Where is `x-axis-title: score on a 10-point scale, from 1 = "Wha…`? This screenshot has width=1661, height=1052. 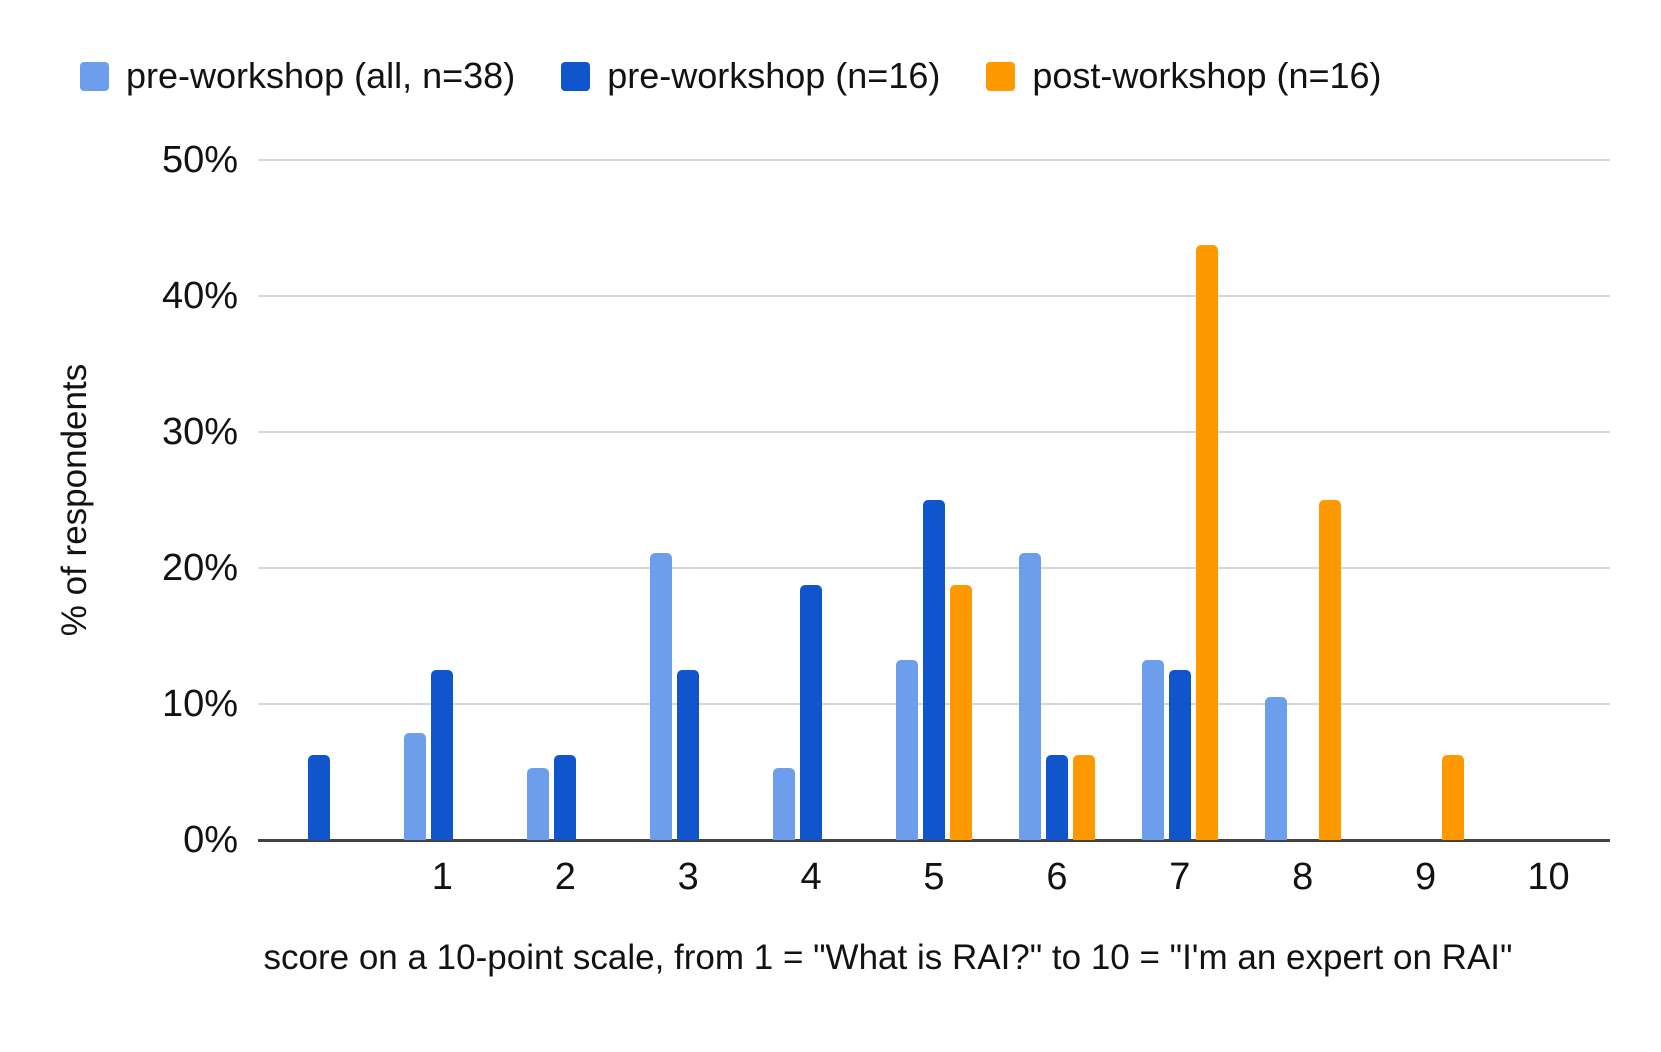 x-axis-title: score on a 10-point scale, from 1 = "Wha… is located at coordinates (888, 957).